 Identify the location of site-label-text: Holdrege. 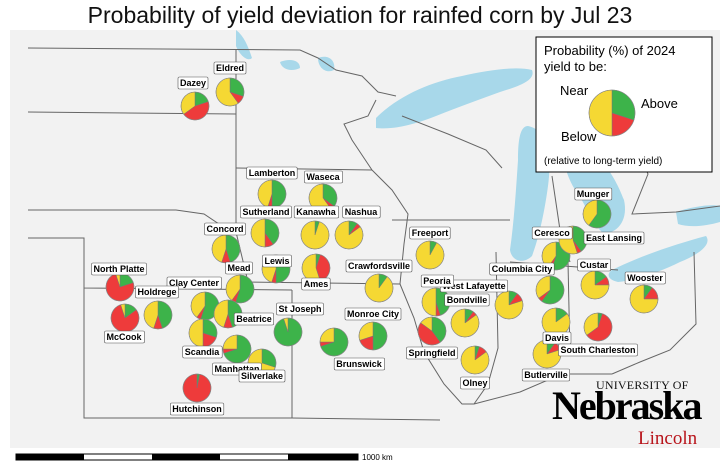
(156, 292).